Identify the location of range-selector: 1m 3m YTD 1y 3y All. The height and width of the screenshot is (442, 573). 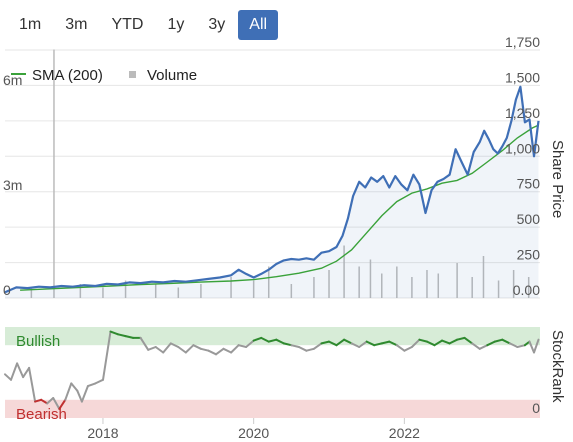
(144, 25).